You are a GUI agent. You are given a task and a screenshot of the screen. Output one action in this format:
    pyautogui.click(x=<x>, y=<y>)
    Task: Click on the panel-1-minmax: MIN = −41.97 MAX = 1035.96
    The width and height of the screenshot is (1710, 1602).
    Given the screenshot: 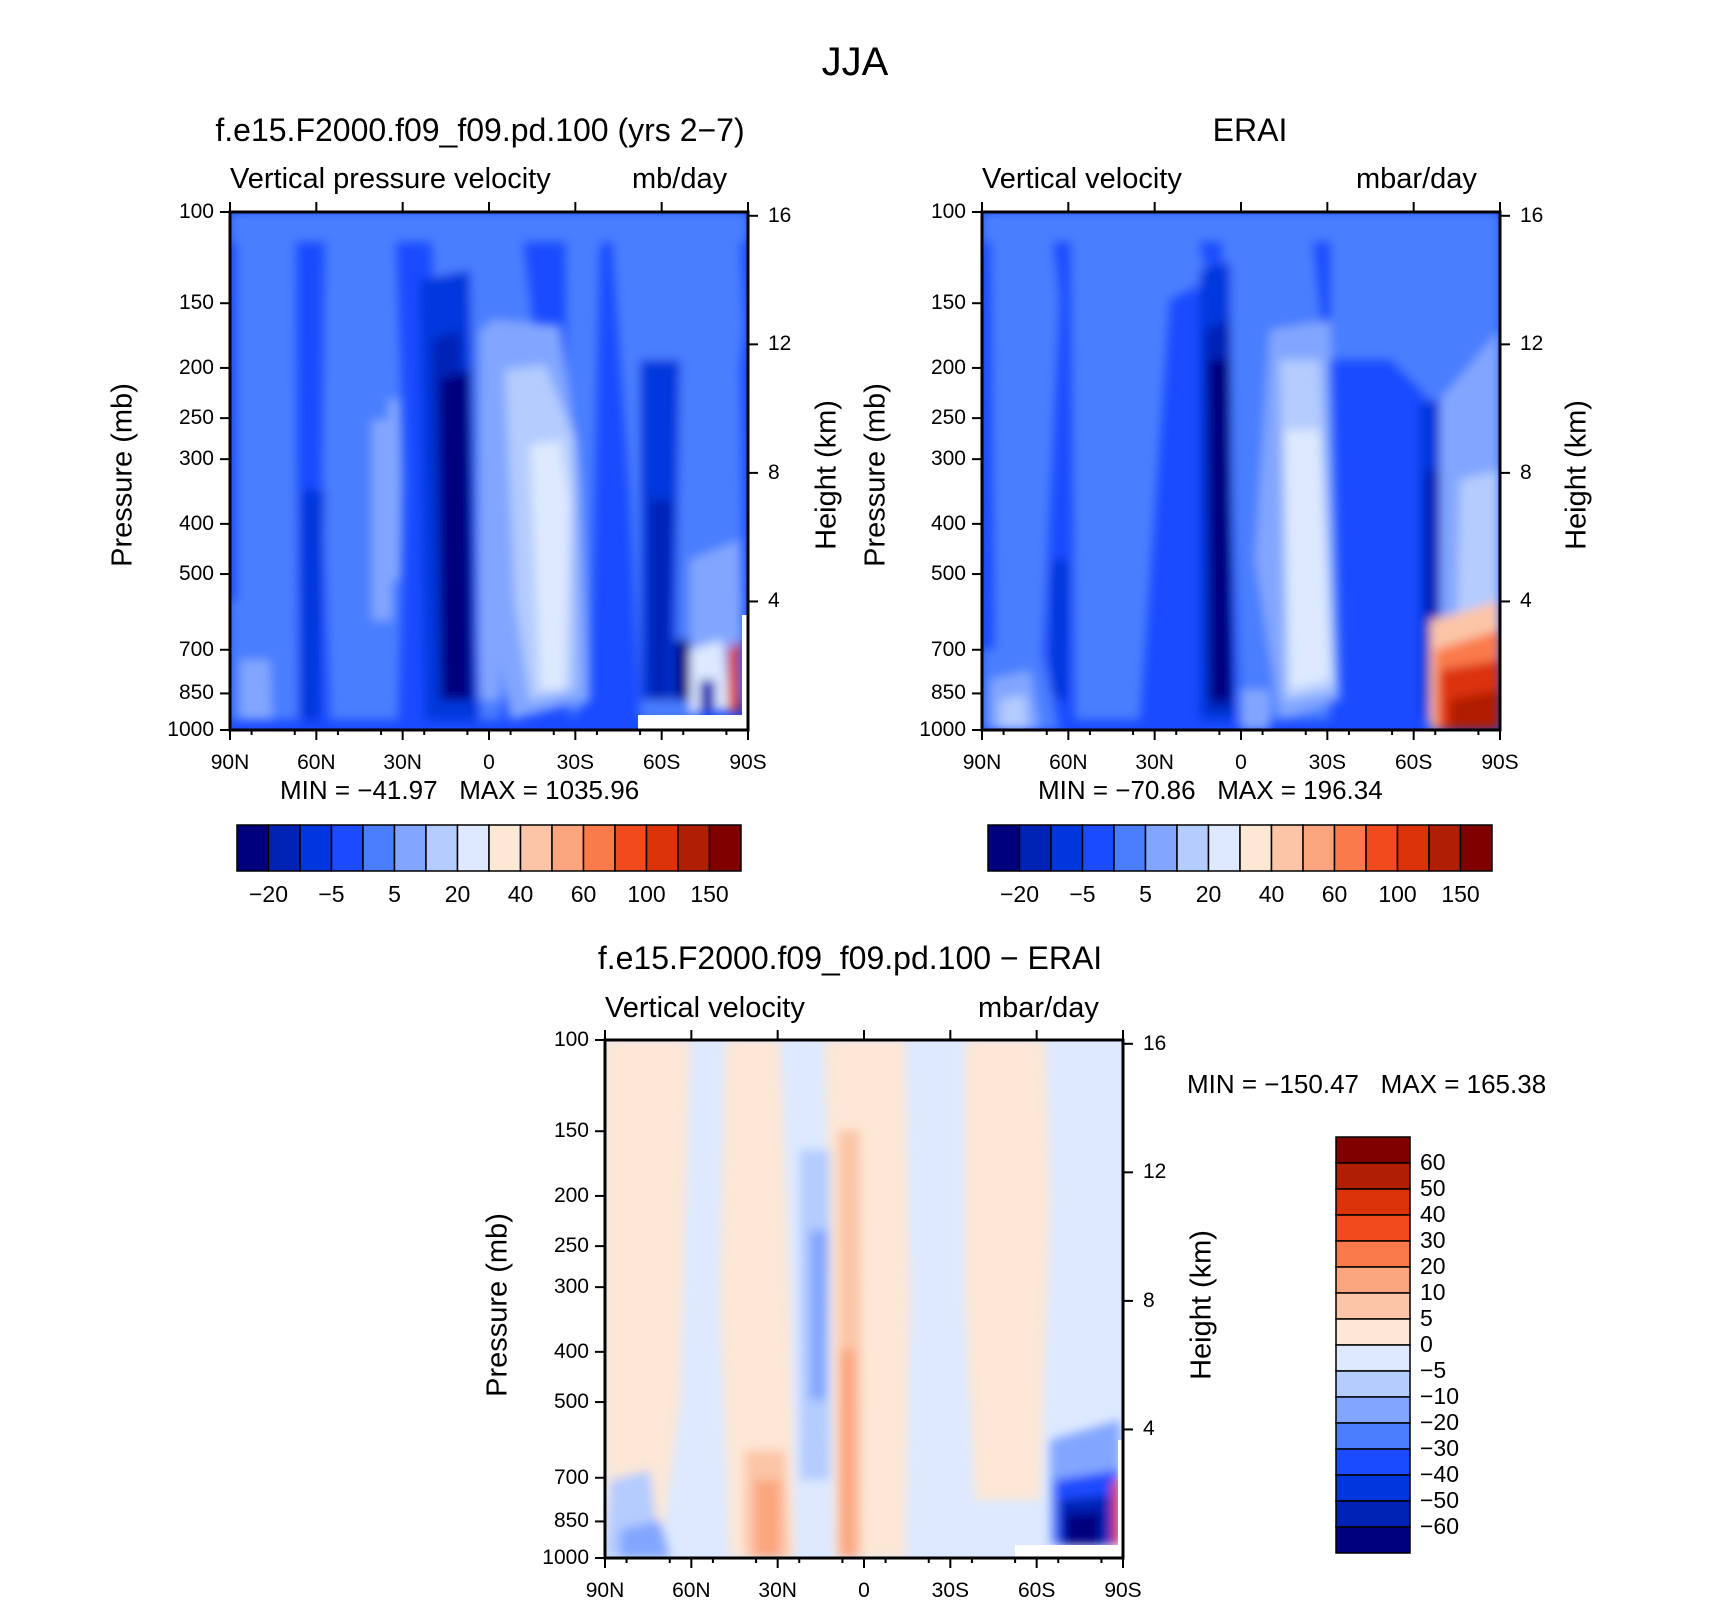 What is the action you would take?
    pyautogui.click(x=460, y=790)
    